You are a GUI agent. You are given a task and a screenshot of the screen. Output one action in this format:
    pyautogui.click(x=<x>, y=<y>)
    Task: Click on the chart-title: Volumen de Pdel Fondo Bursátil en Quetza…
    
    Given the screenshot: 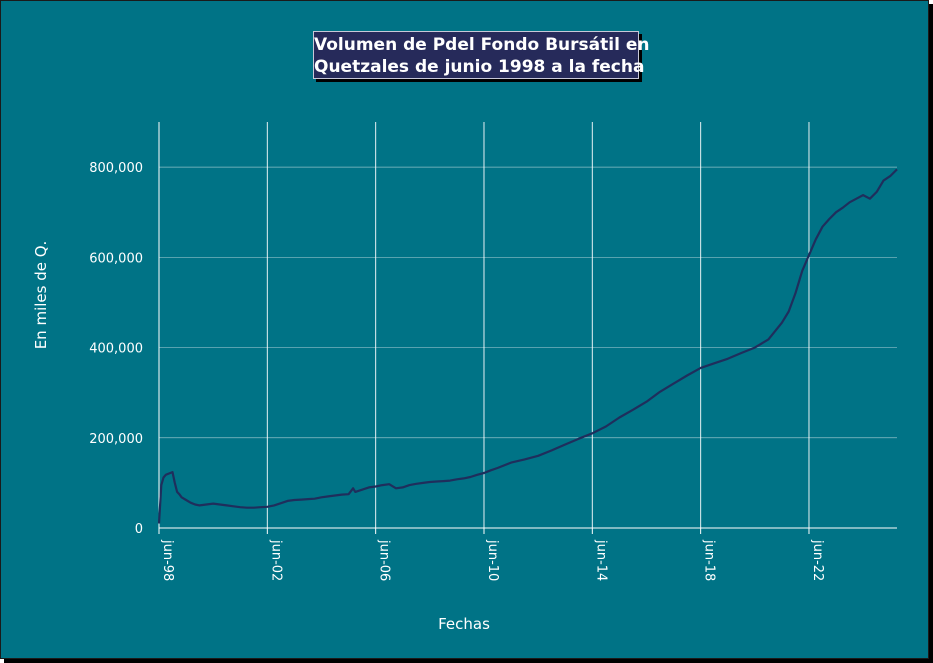 What is the action you would take?
    pyautogui.click(x=481, y=55)
    